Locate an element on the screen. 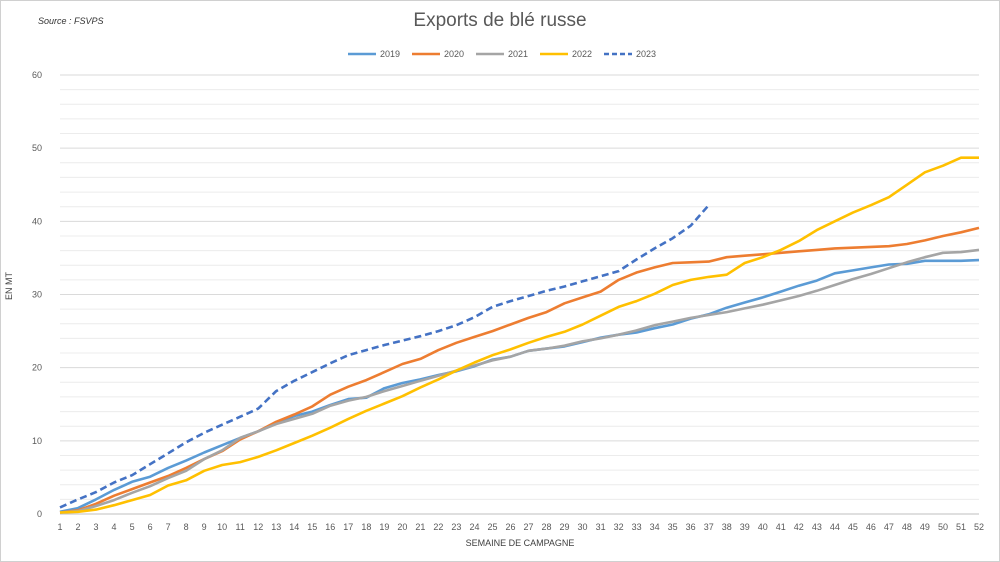  x-tick-label: 13 is located at coordinates (276, 527).